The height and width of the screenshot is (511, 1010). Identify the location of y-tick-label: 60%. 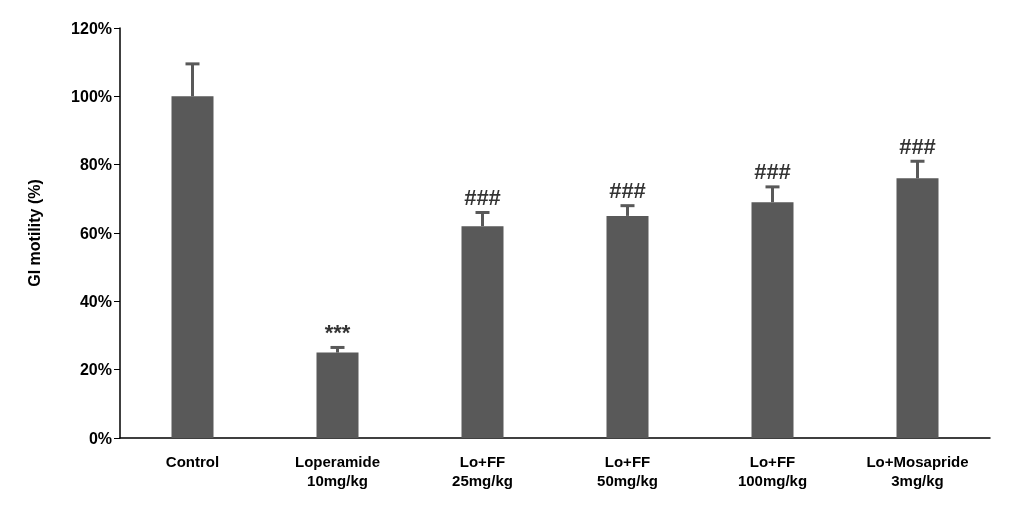
(95, 233).